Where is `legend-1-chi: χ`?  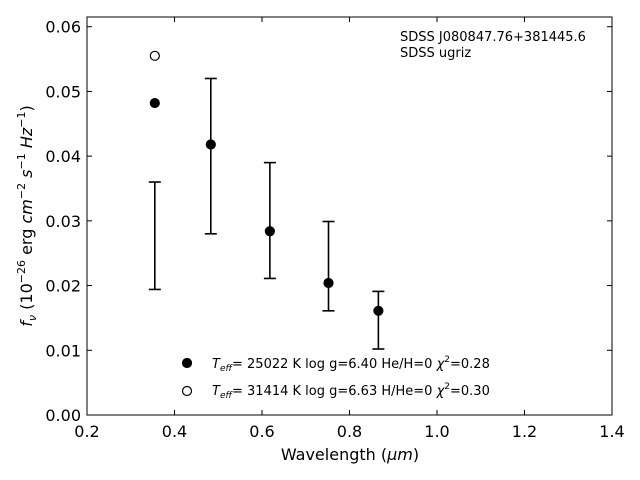
legend-1-chi: χ is located at coordinates (441, 364).